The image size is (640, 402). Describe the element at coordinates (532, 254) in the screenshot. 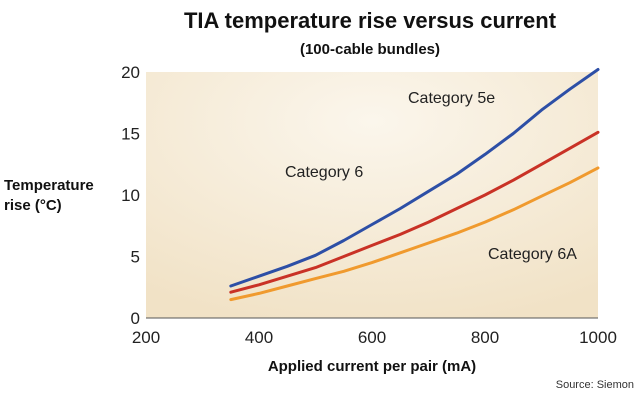

I see `series-label-category-6a: Category 6A` at that location.